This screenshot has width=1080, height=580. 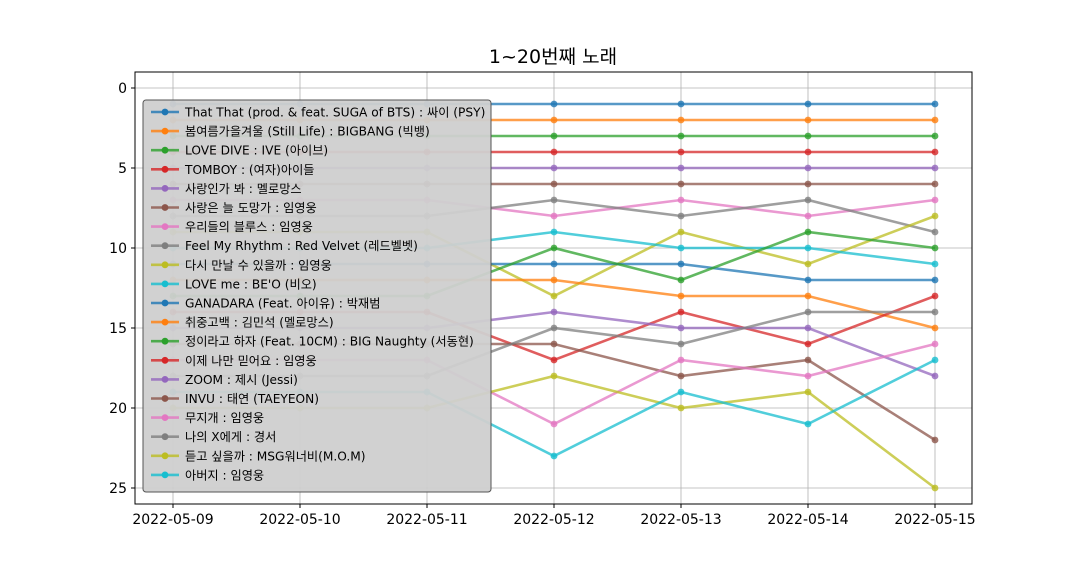 What do you see at coordinates (259, 323) in the screenshot?
I see `legend-label: 취중고백 : 김민석 (멜로망스)` at bounding box center [259, 323].